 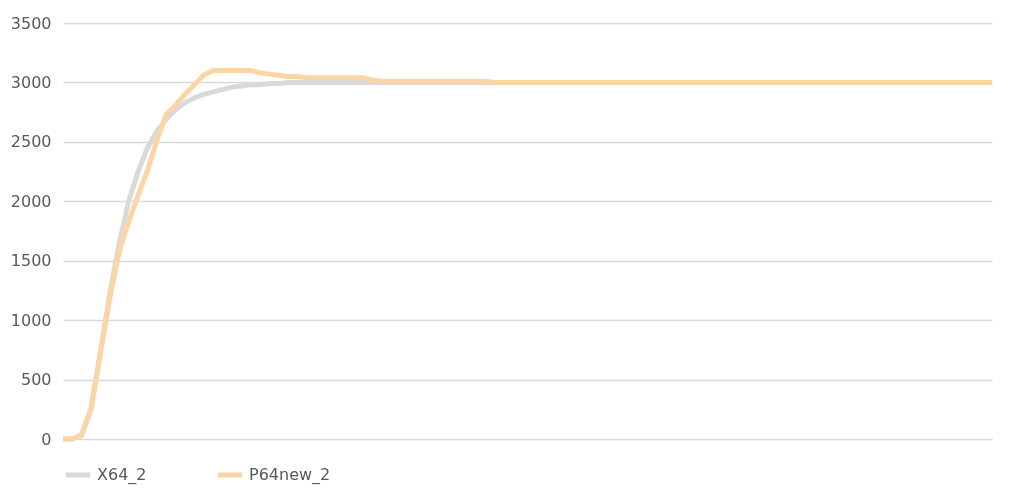 I want to click on y-tick-label: 2000, so click(x=31, y=201).